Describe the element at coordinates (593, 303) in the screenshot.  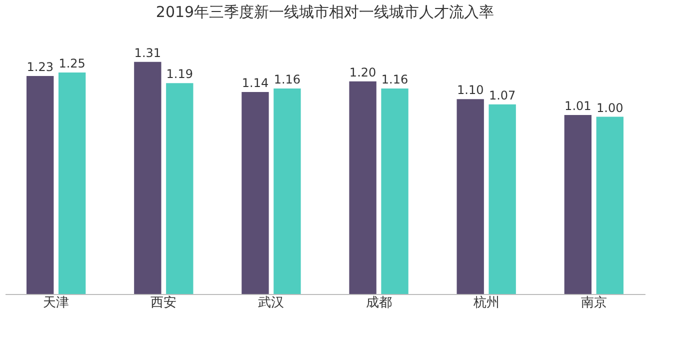
I see `x-tick-label: 南京` at that location.